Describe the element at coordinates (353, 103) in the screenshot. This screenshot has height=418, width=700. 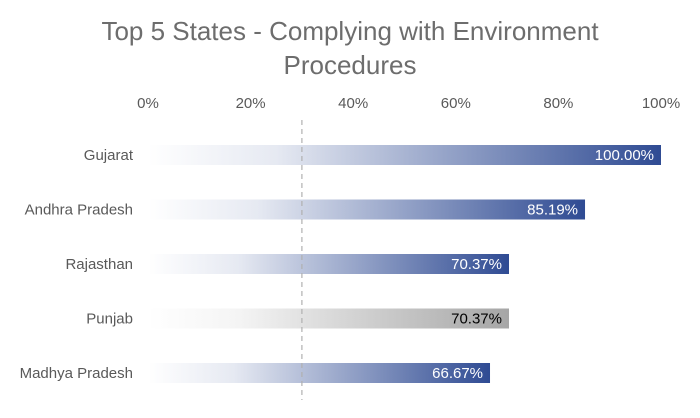
I see `x-tick-label: 40%` at that location.